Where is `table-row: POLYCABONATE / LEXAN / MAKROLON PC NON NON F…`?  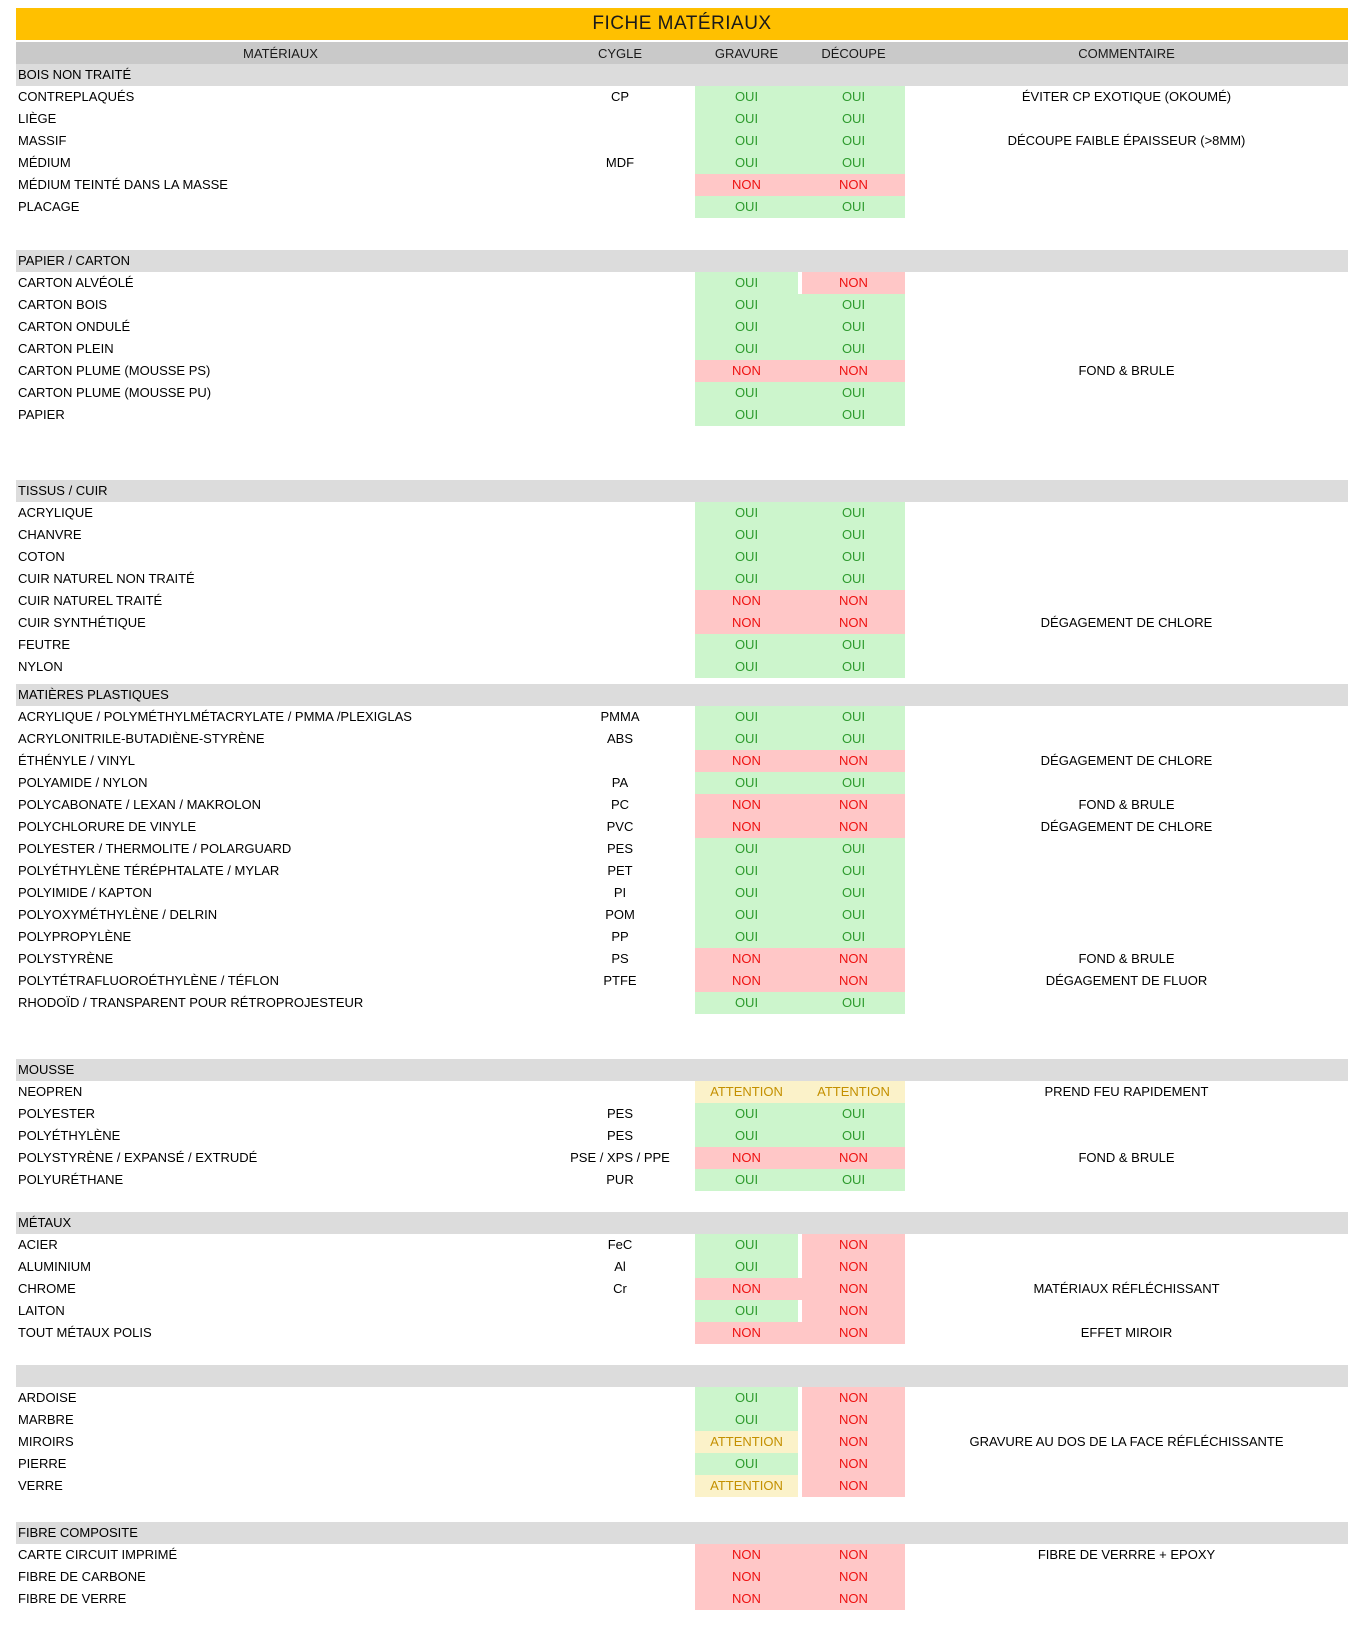
table-row: POLYCABONATE / LEXAN / MAKROLON PC NON NON F… is located at coordinates (682, 805).